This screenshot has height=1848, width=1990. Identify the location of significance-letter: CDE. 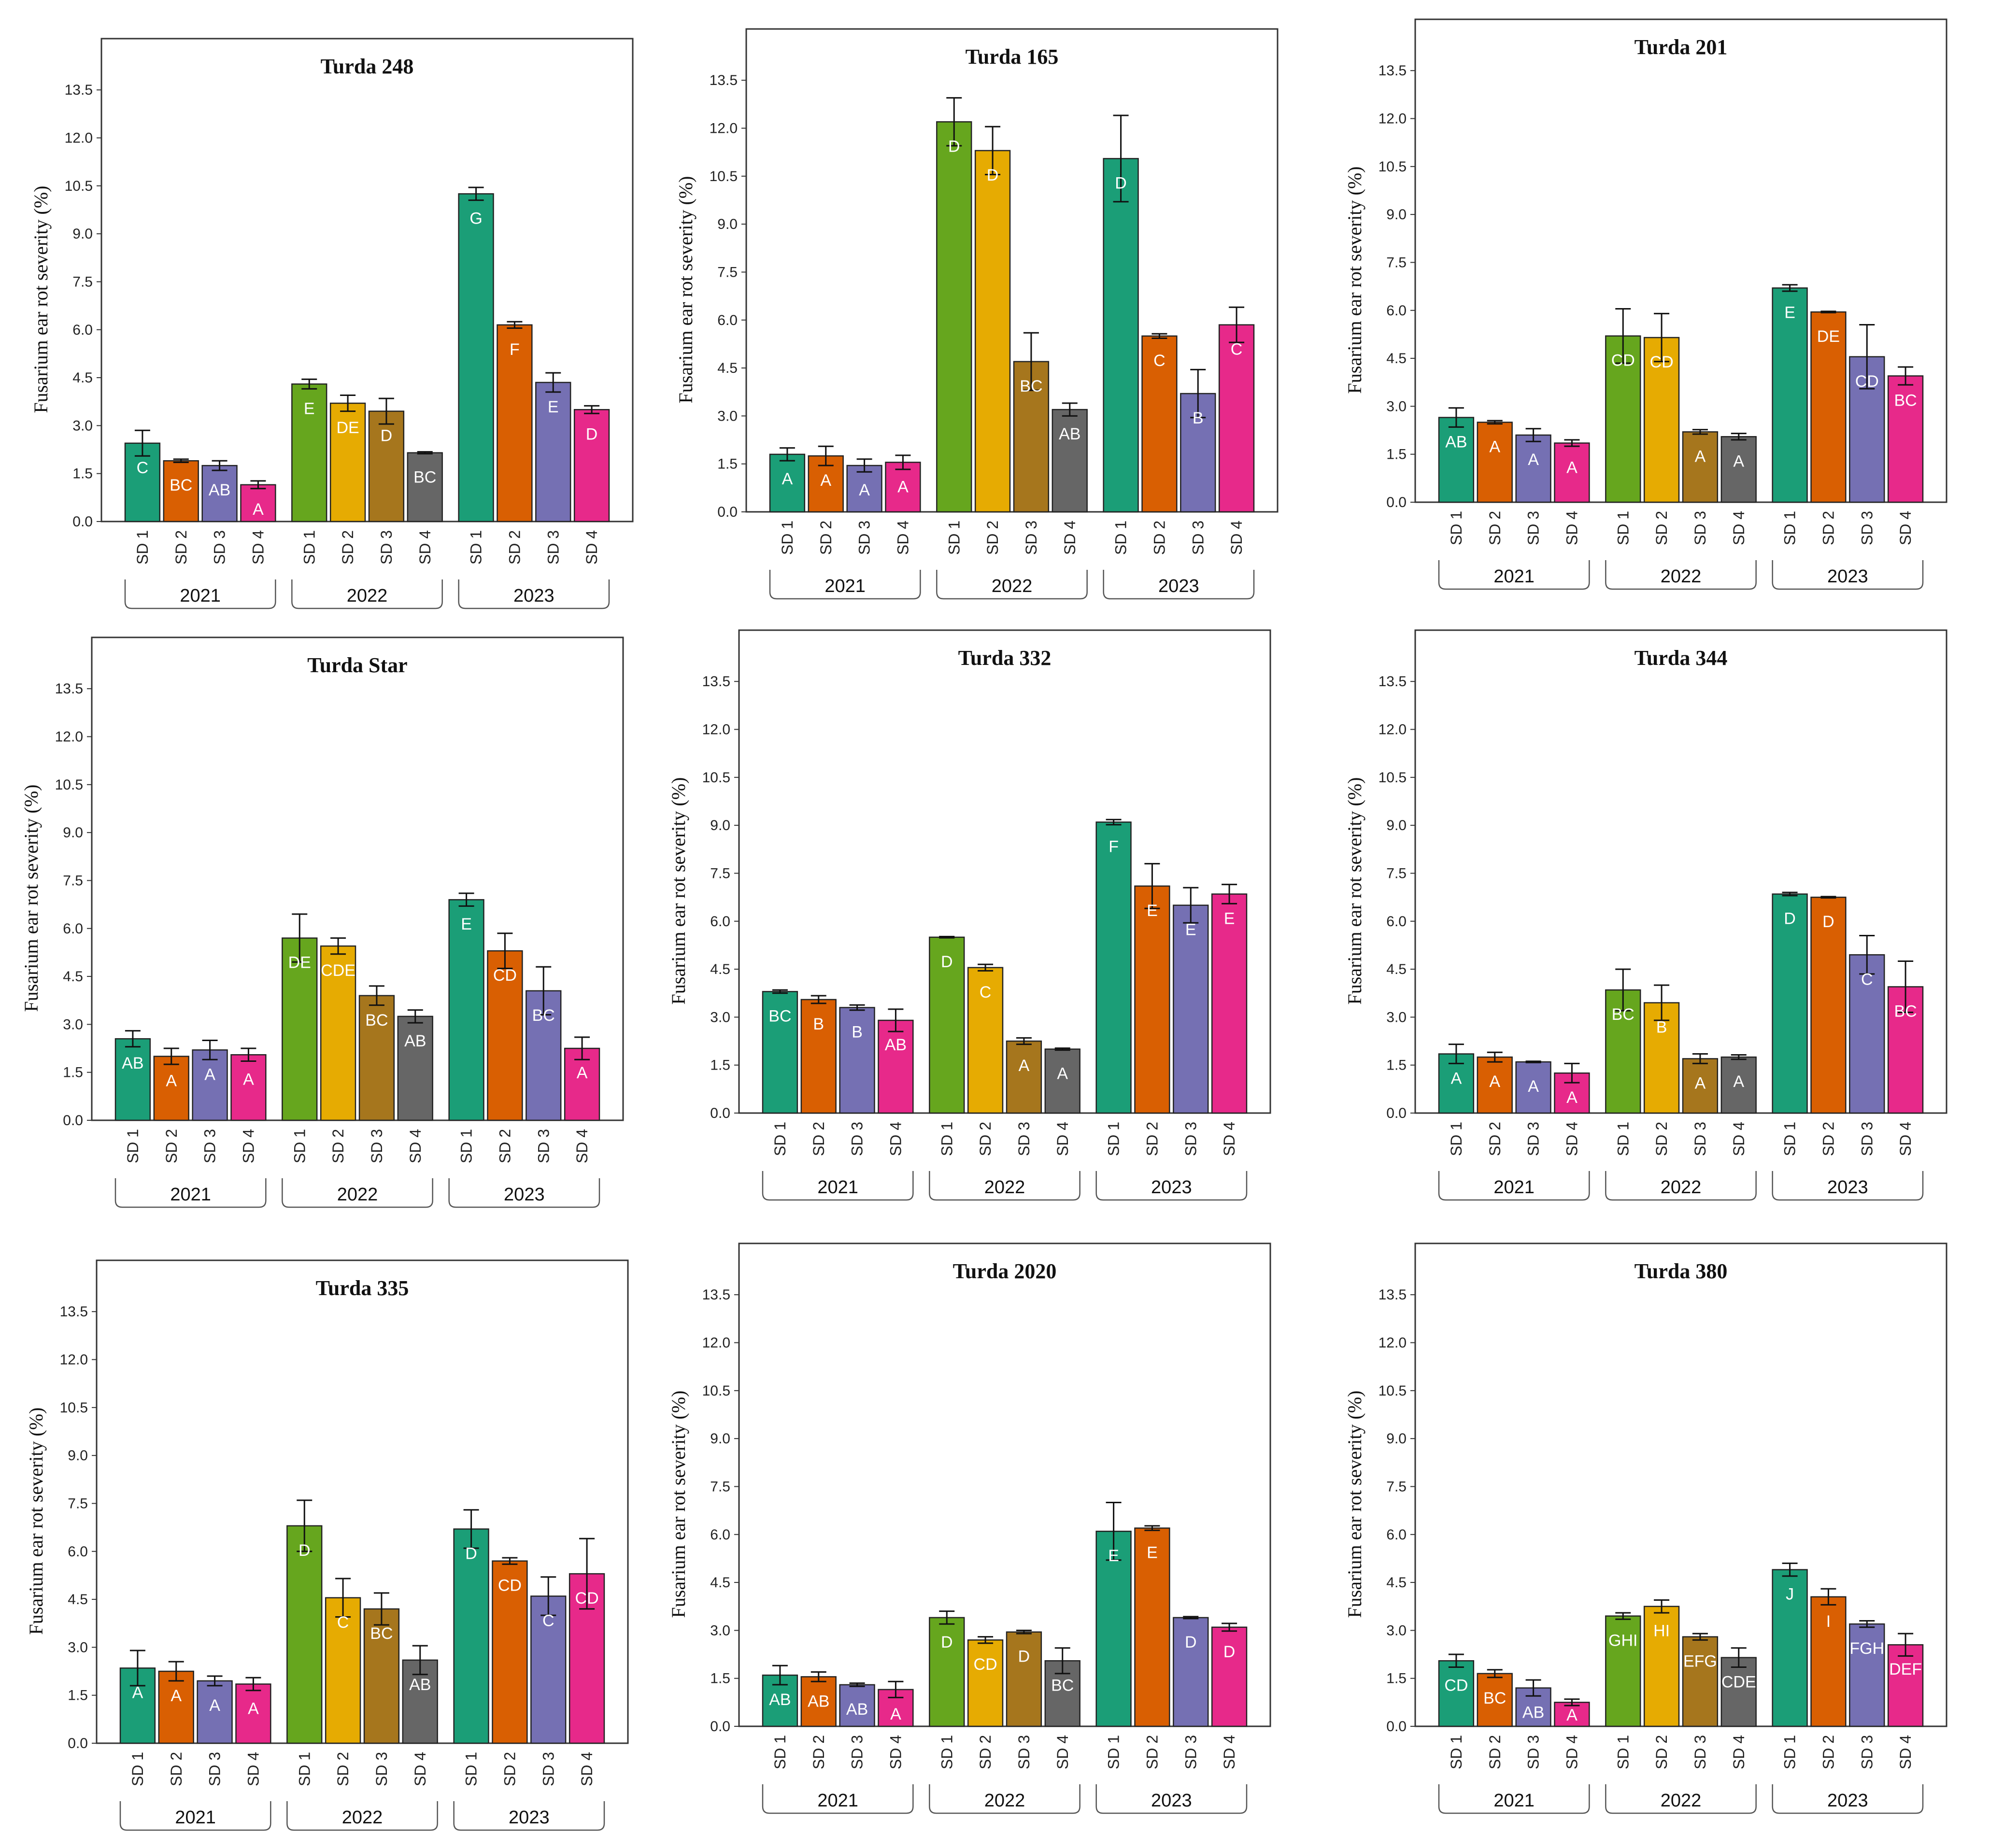
(1739, 1683).